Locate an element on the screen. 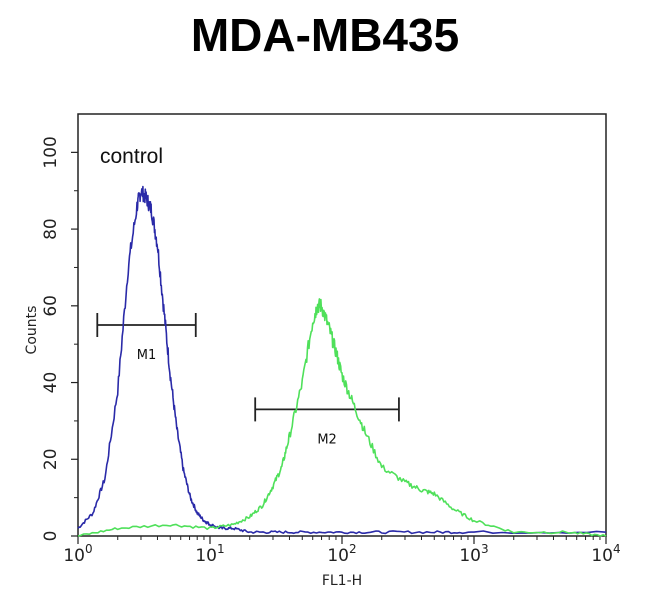 The width and height of the screenshot is (650, 595). y-axis-label: Counts is located at coordinates (32, 330).